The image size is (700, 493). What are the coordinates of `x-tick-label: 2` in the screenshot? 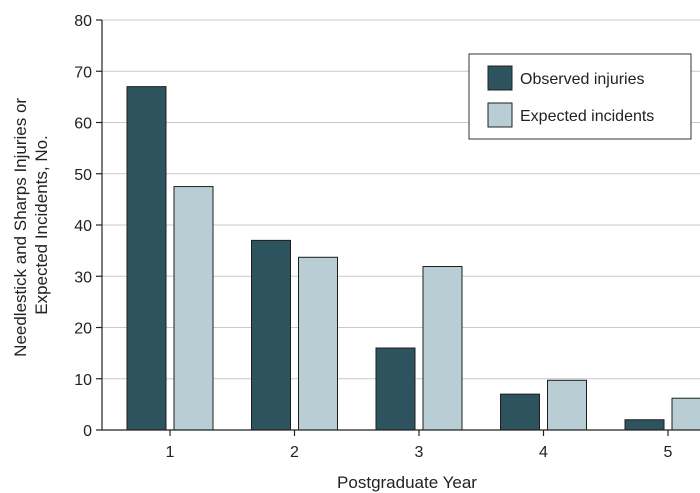 It's located at (294, 452).